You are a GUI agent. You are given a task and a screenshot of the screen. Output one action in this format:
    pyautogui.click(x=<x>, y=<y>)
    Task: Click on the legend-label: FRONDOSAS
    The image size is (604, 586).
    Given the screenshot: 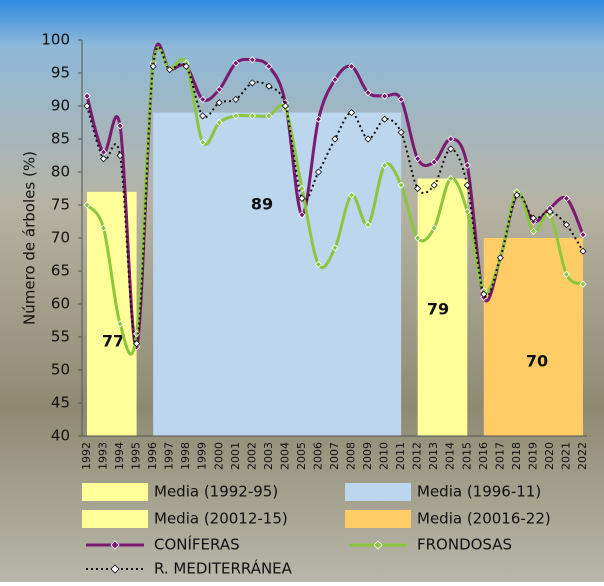 What is the action you would take?
    pyautogui.click(x=464, y=545)
    